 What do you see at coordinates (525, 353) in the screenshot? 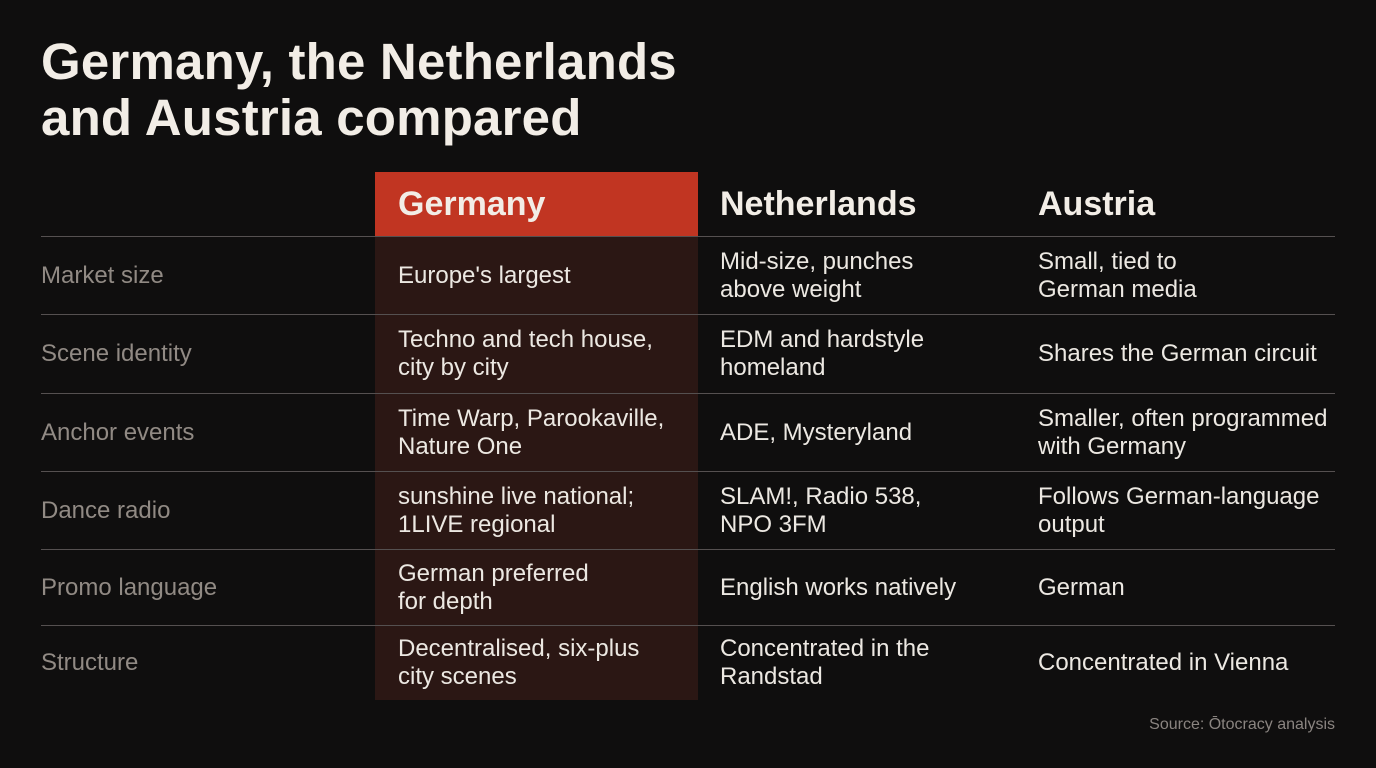
I see `cell-scene-identity-germany: Techno and tech house, city by city` at bounding box center [525, 353].